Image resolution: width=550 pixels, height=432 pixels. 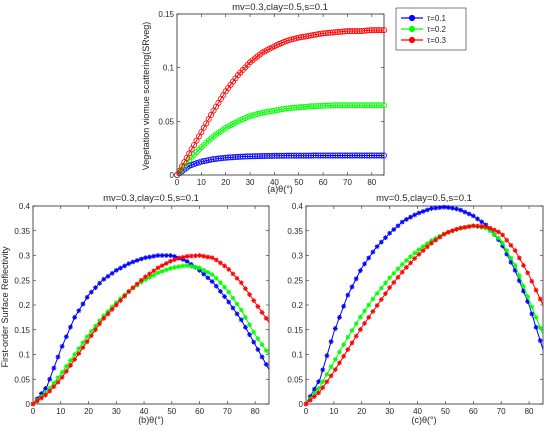 What do you see at coordinates (371, 182) in the screenshot?
I see `chart-a-xtick-label: 80` at bounding box center [371, 182].